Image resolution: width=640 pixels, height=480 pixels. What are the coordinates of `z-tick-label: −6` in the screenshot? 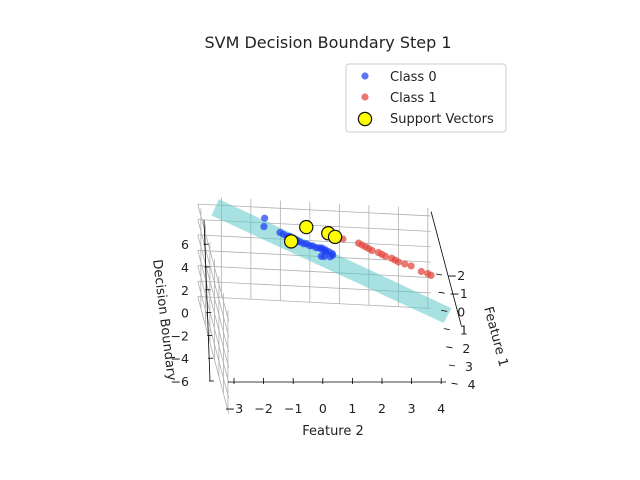 It's located at (180, 381).